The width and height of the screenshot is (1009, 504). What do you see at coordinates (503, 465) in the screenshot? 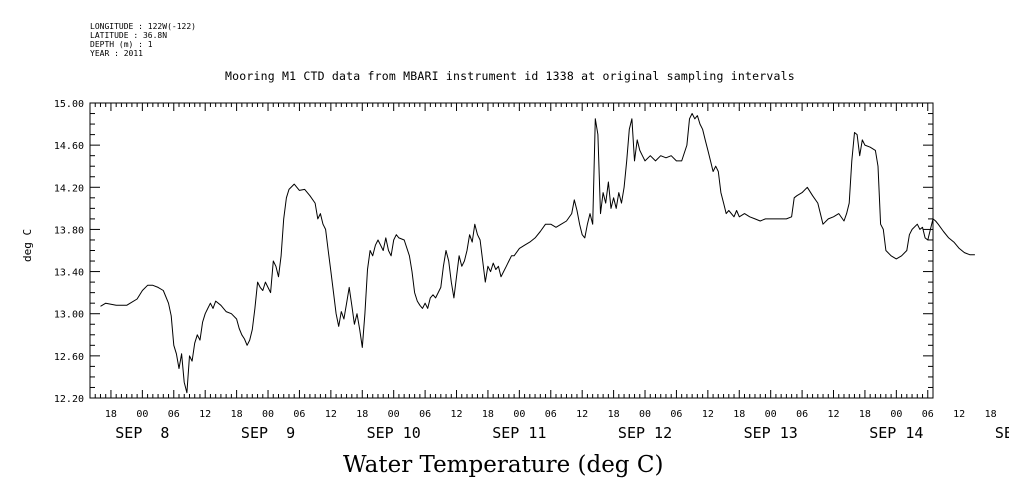
I see `x-axis-label: Water Temperature (deg C)` at bounding box center [503, 465].